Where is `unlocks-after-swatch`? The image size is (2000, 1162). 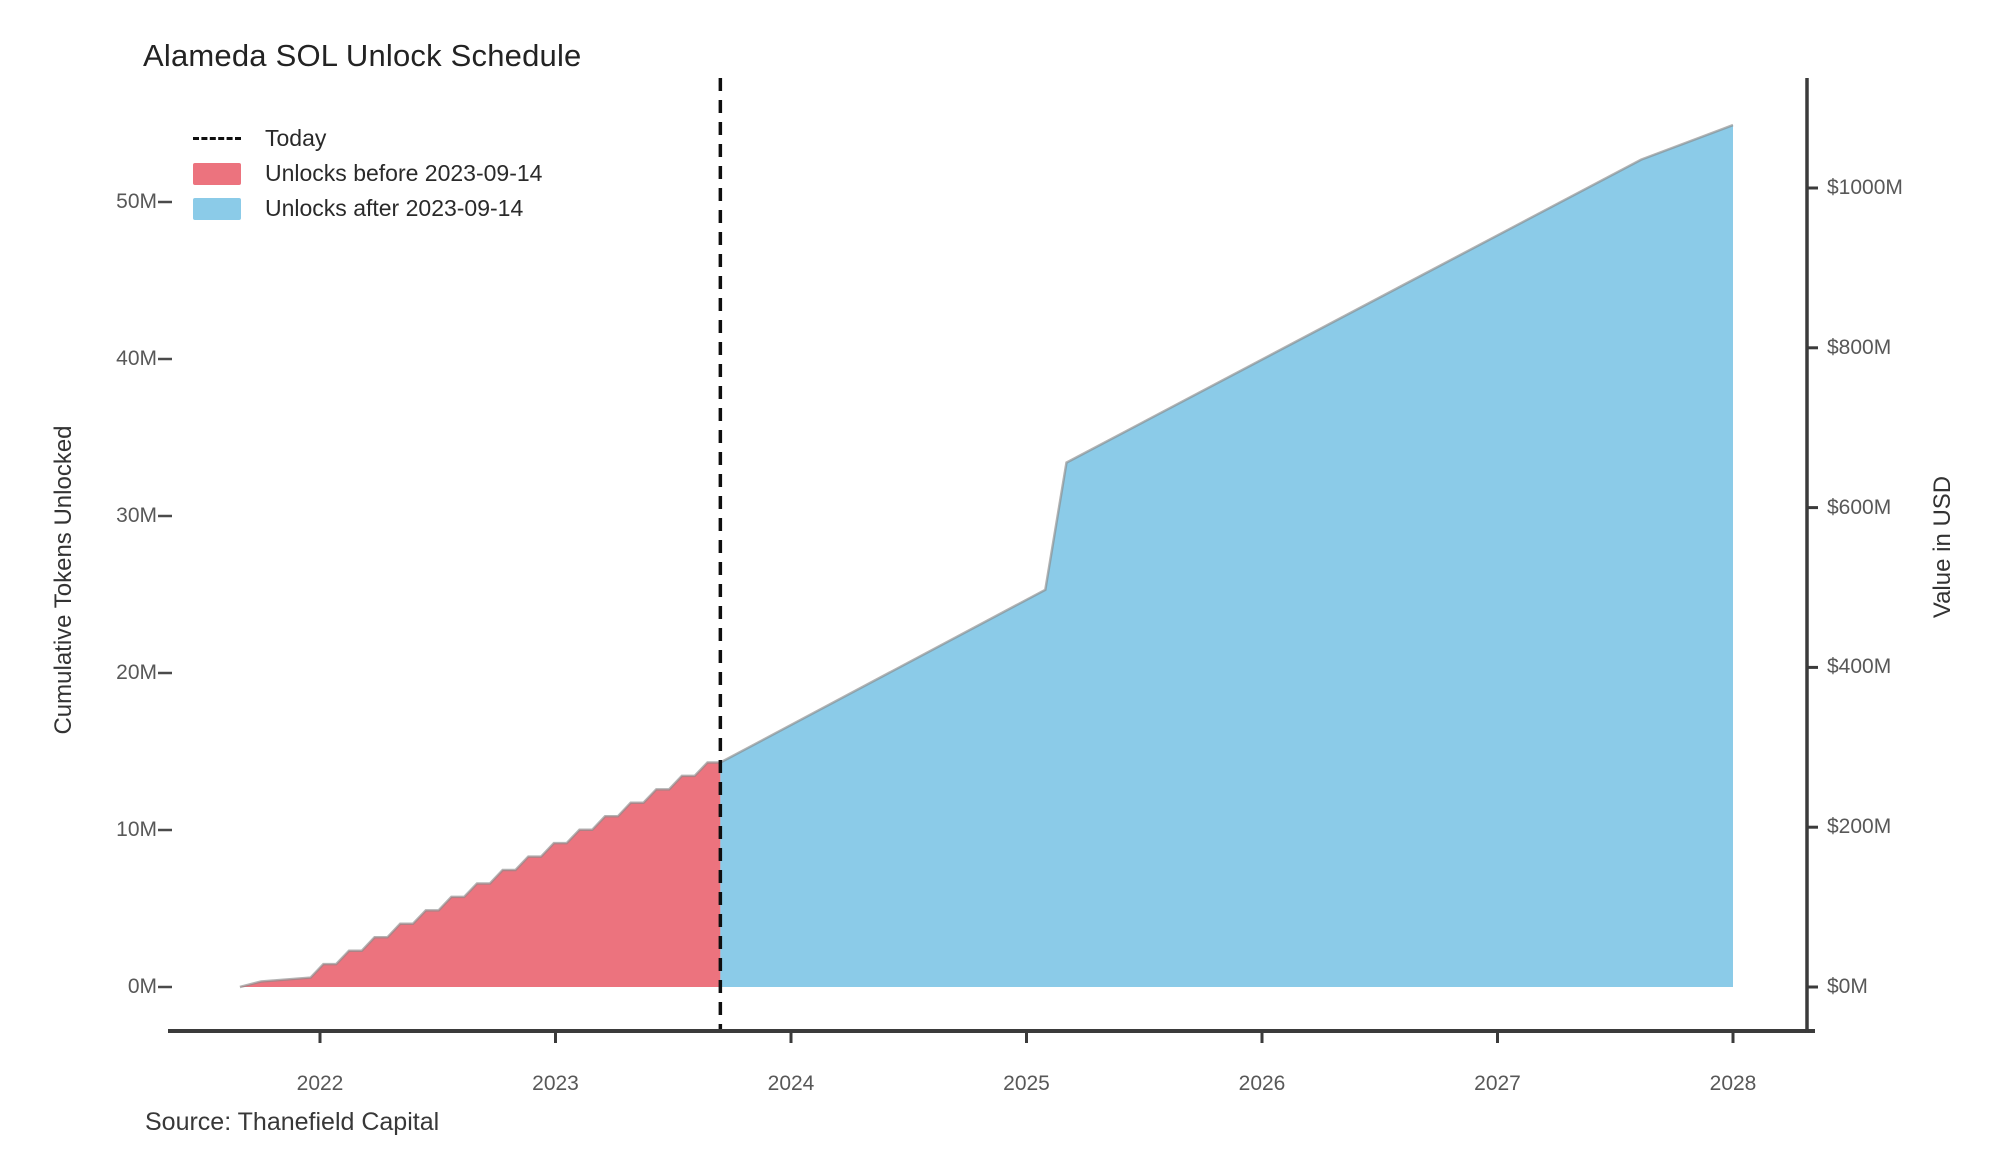 unlocks-after-swatch is located at coordinates (217, 208).